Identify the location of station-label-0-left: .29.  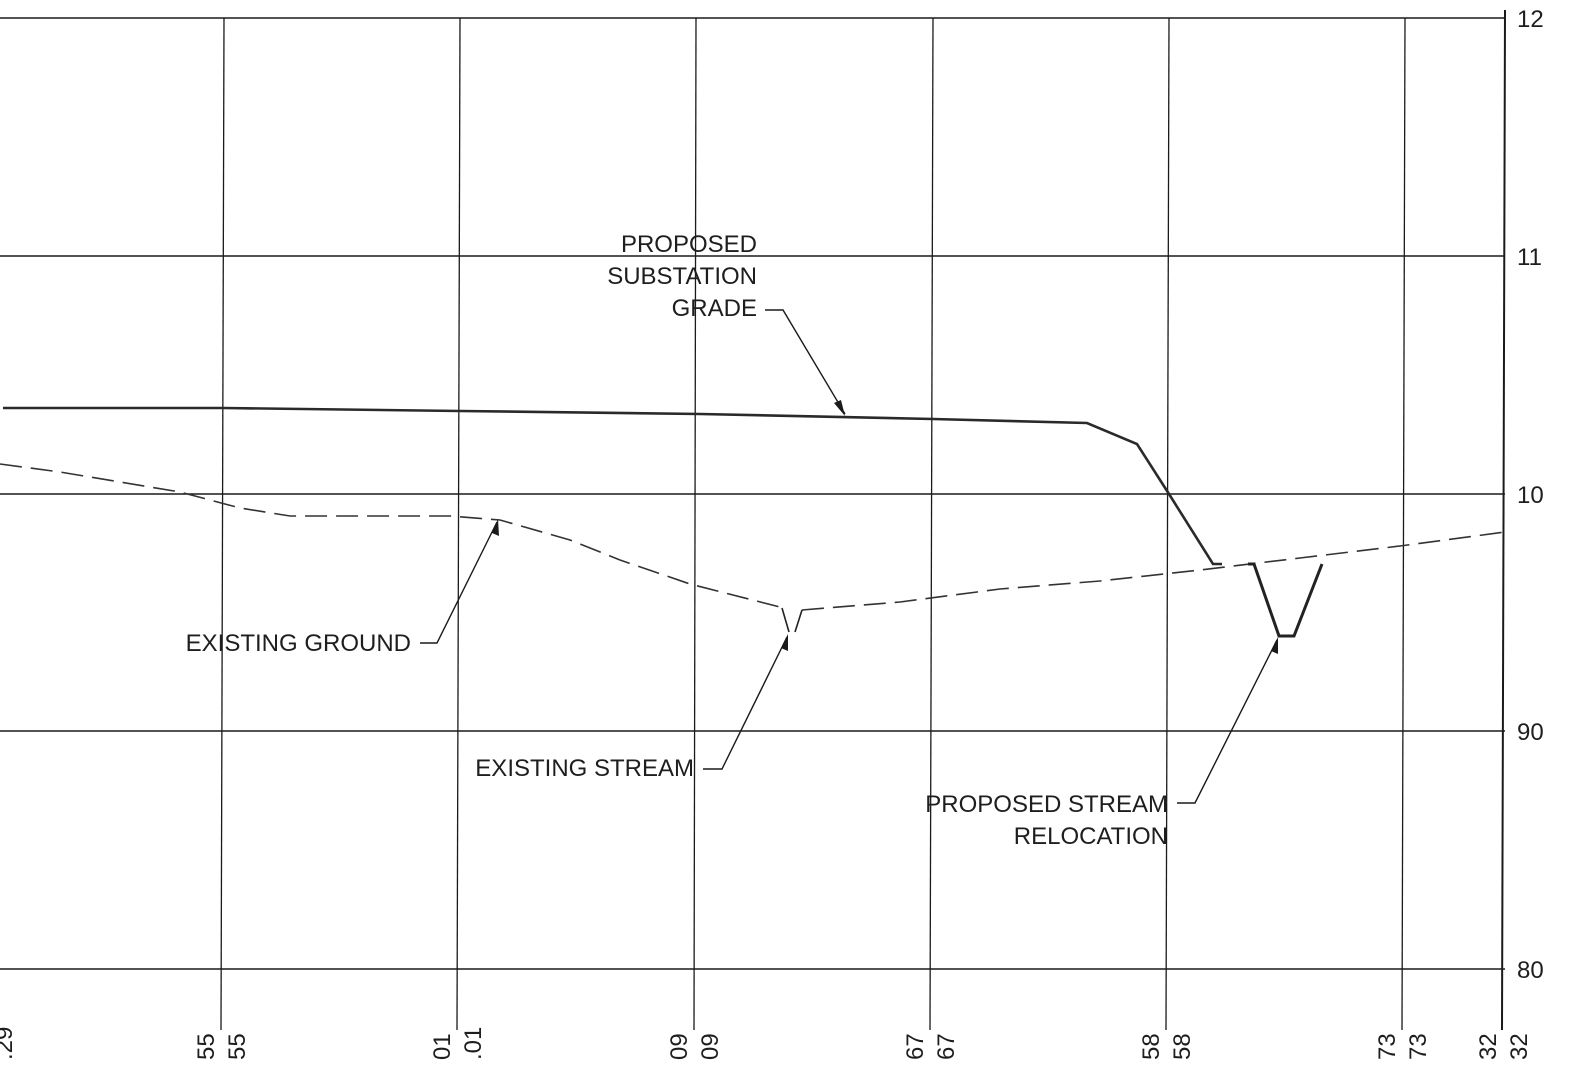
(9, 1043).